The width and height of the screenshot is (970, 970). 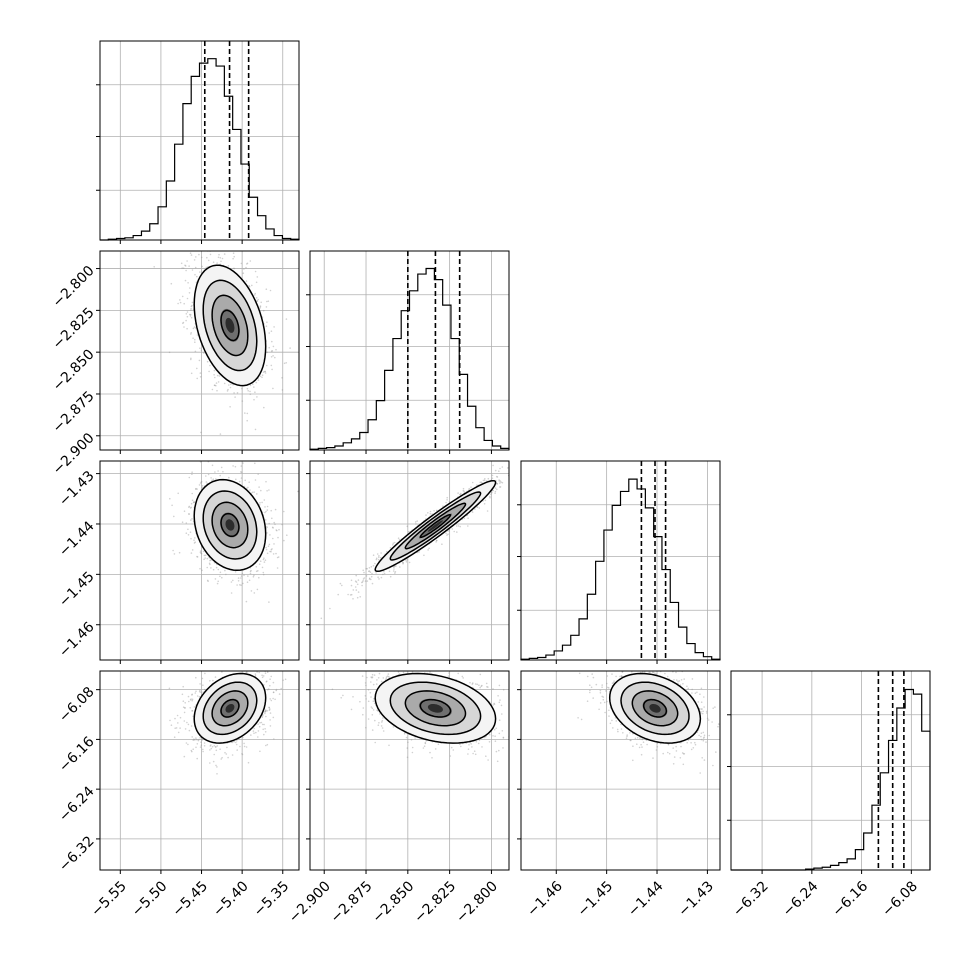 I want to click on hist-p3-frame, so click(x=620, y=560).